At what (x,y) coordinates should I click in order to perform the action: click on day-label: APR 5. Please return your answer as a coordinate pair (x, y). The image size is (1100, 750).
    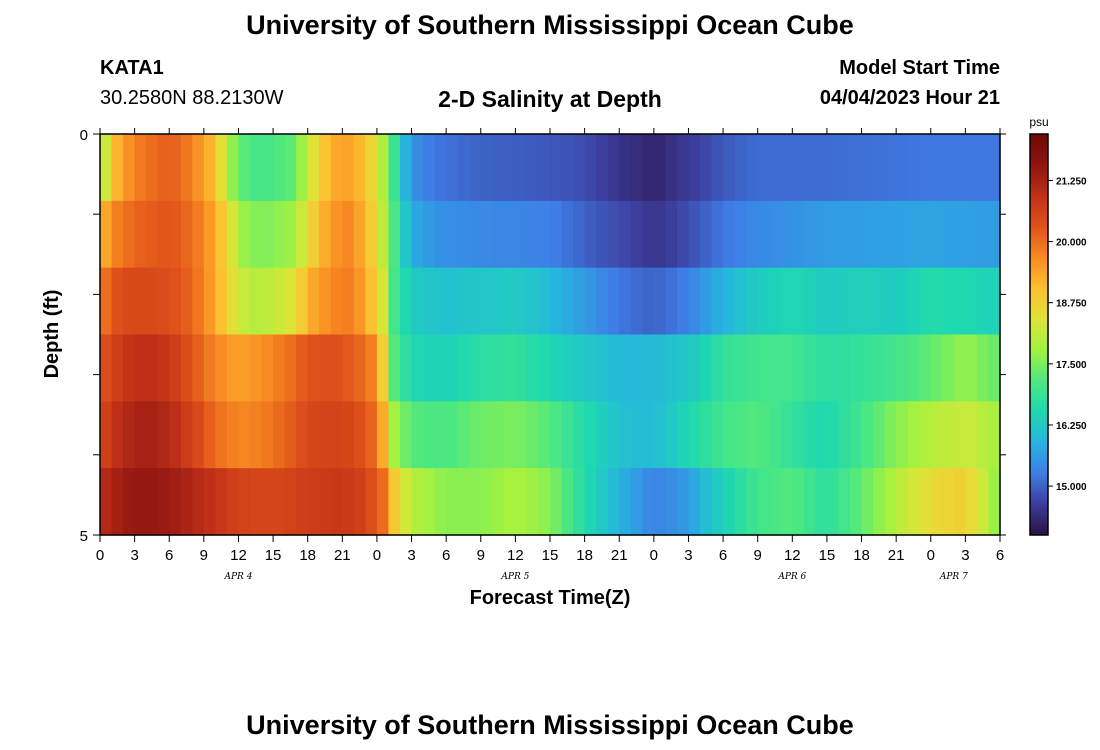
    Looking at the image, I should click on (514, 577).